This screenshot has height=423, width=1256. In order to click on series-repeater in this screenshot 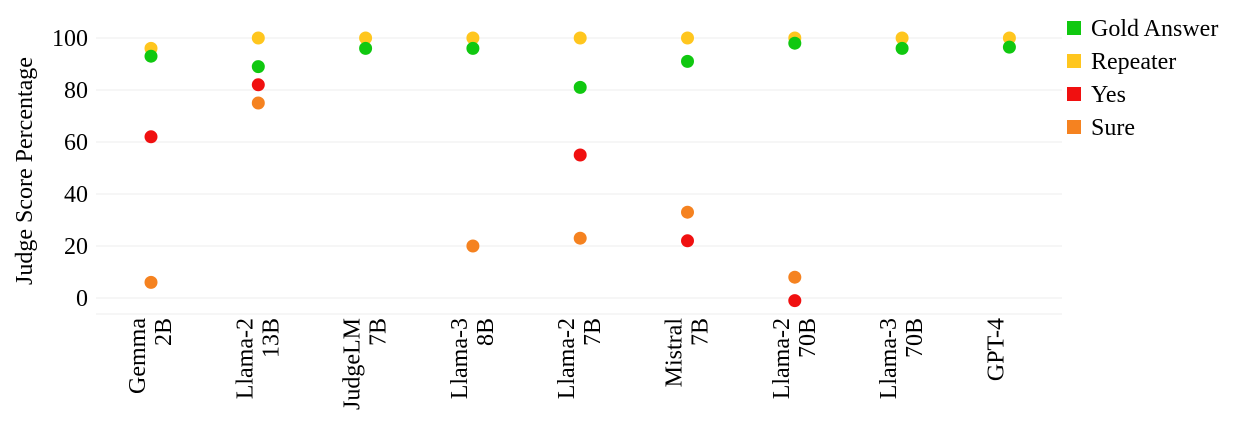, I will do `click(580, 43)`.